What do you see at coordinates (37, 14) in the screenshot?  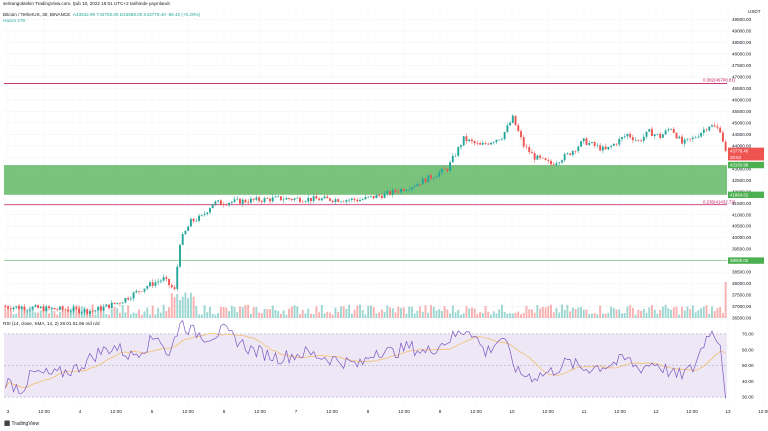 I see `symbol-name: Bitcoin / TetherUS, 30, BINANCE` at bounding box center [37, 14].